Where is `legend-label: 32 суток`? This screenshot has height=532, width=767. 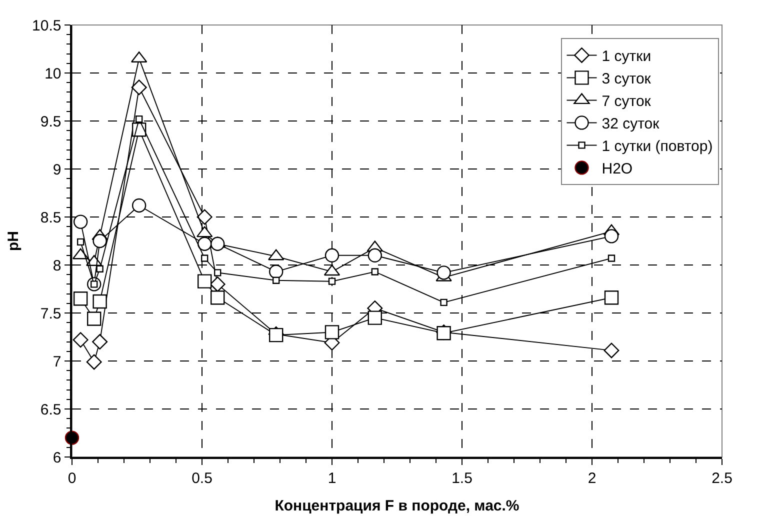 legend-label: 32 суток is located at coordinates (631, 124).